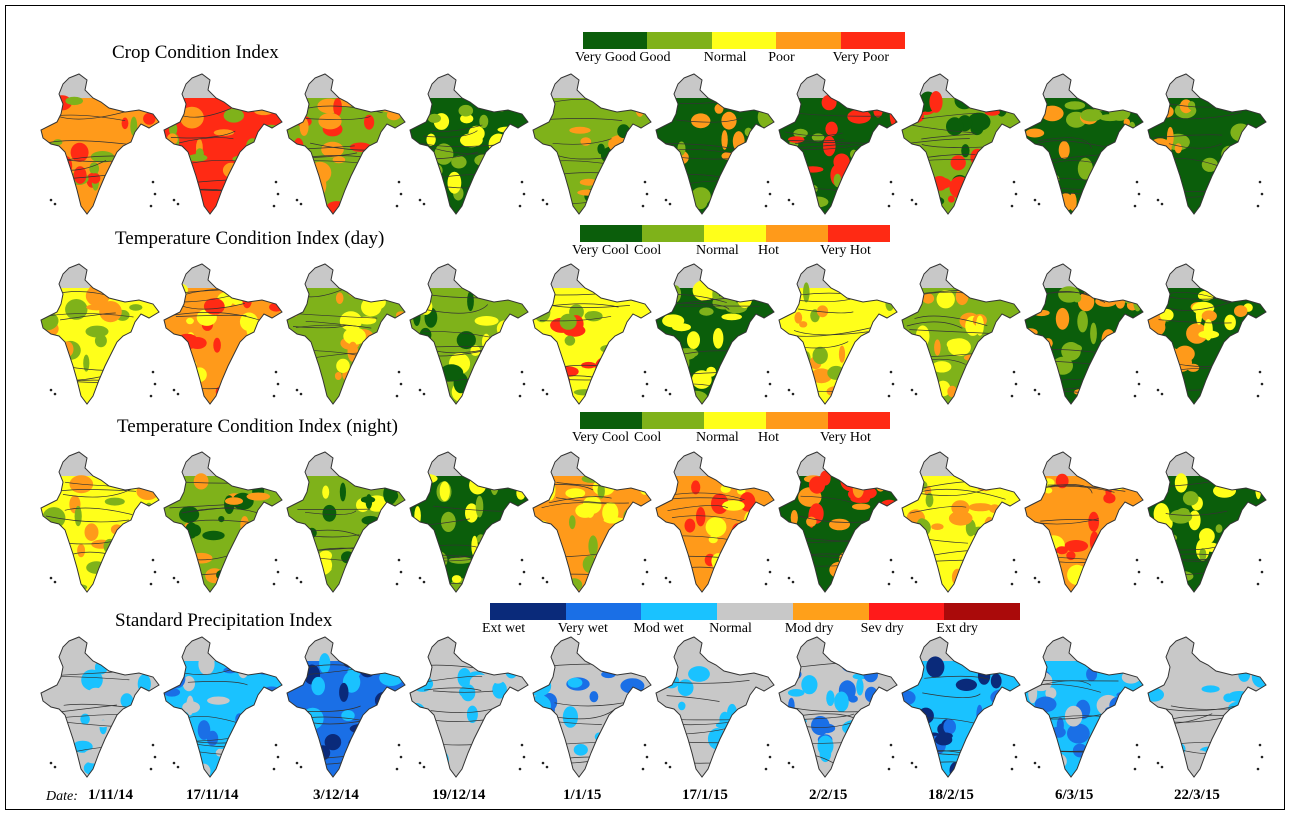  What do you see at coordinates (781, 57) in the screenshot?
I see `legend-label: Poor` at bounding box center [781, 57].